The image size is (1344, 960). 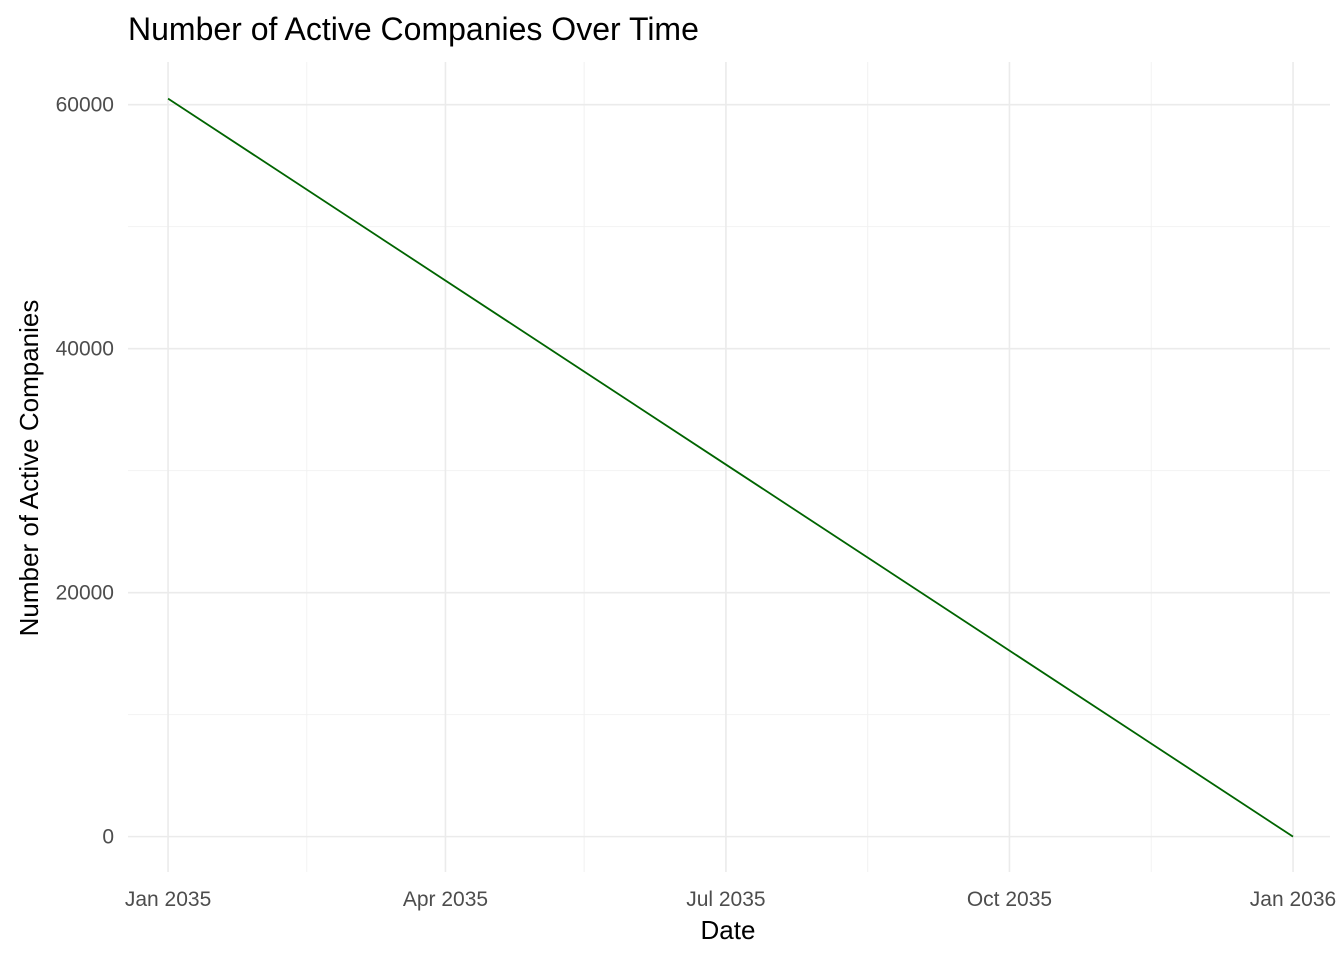 What do you see at coordinates (413, 29) in the screenshot?
I see `chart-title: Number of Active Companies Over Time` at bounding box center [413, 29].